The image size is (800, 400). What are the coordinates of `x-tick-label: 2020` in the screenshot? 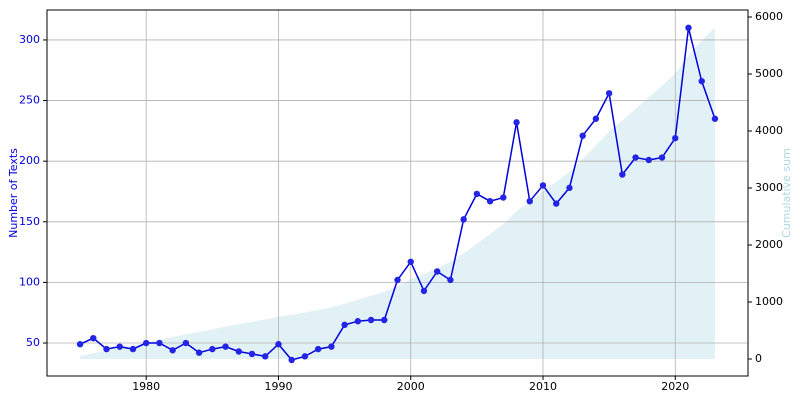 It's located at (675, 386).